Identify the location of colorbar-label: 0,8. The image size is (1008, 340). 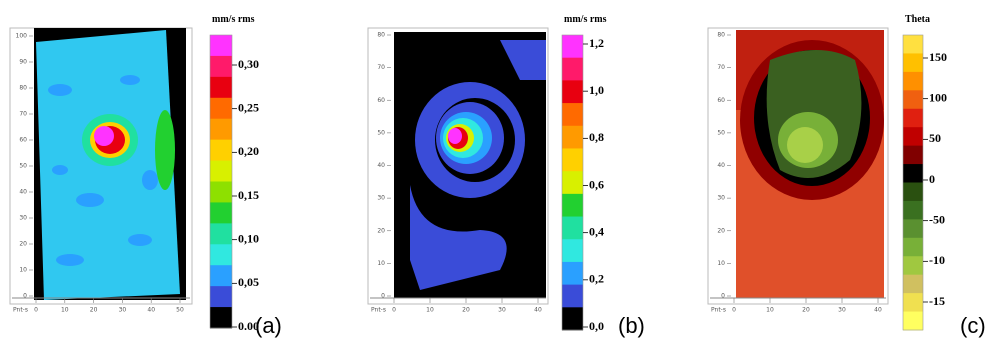
(596, 137).